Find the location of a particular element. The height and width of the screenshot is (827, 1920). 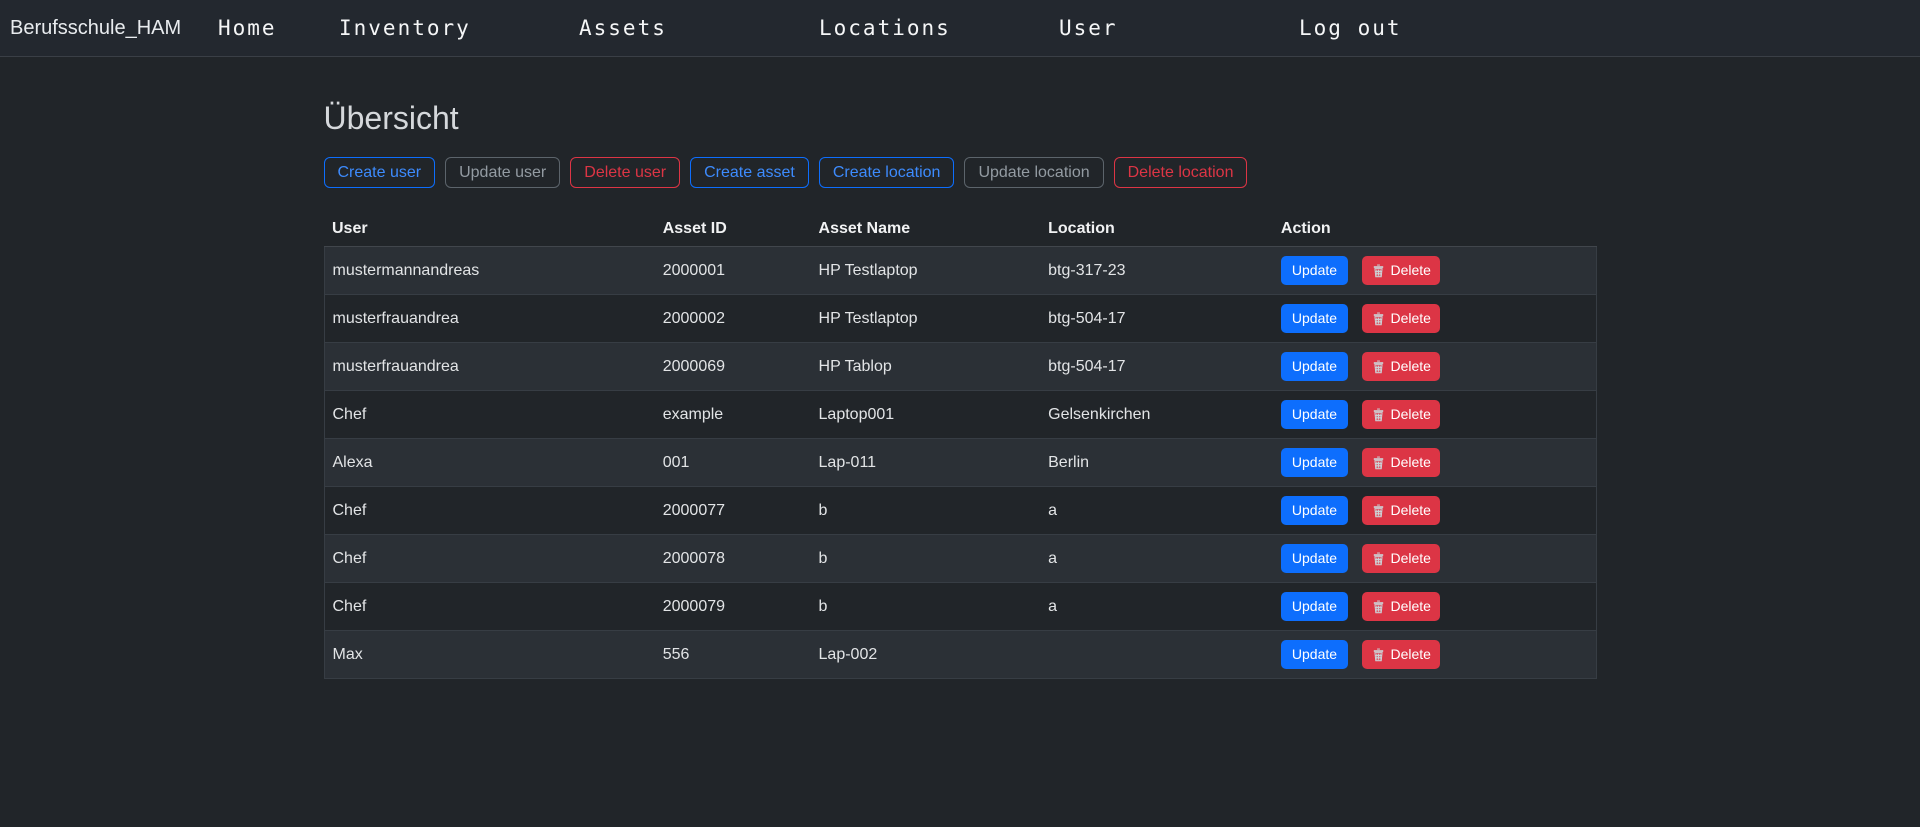

column-header-asset-name: Asset Name is located at coordinates (925, 230).